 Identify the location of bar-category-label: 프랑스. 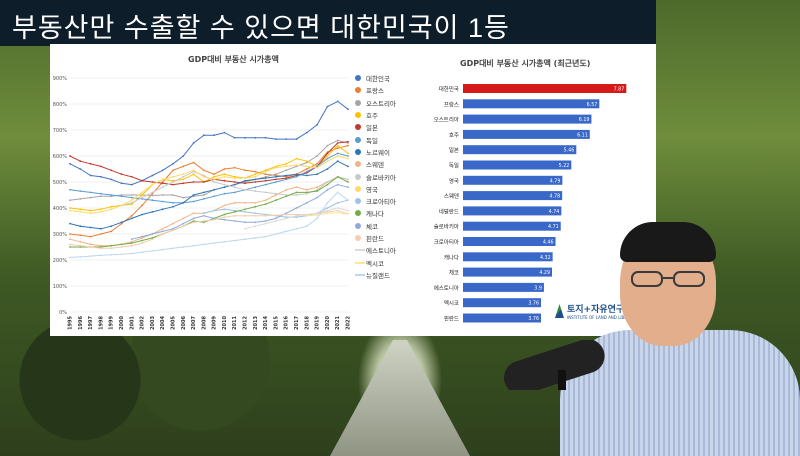
(451, 104).